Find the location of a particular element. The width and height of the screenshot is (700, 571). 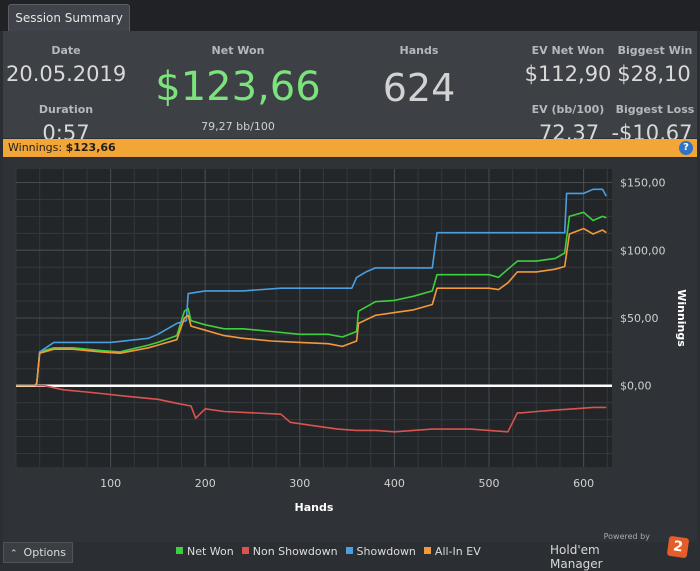

legend-item: Net Won is located at coordinates (205, 551).